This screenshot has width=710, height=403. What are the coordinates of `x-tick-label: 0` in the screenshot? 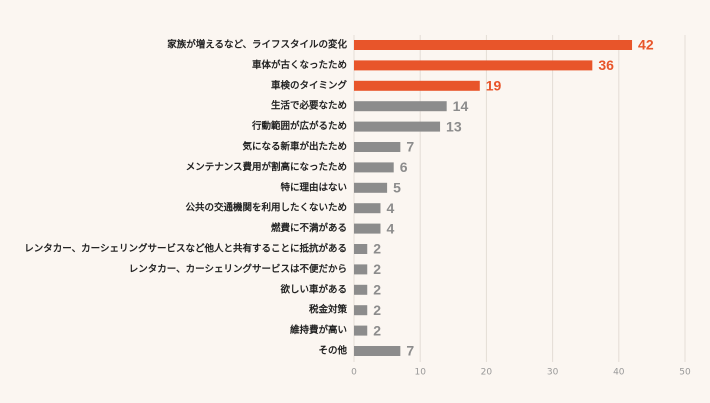 It's located at (354, 373).